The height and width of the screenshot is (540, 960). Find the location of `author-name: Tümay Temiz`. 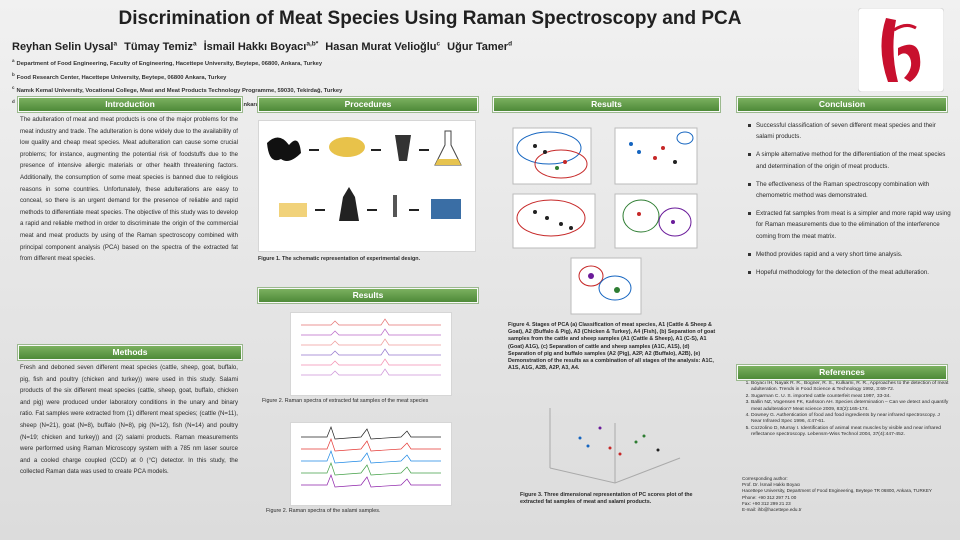

author-name: Tümay Temiz is located at coordinates (158, 46).